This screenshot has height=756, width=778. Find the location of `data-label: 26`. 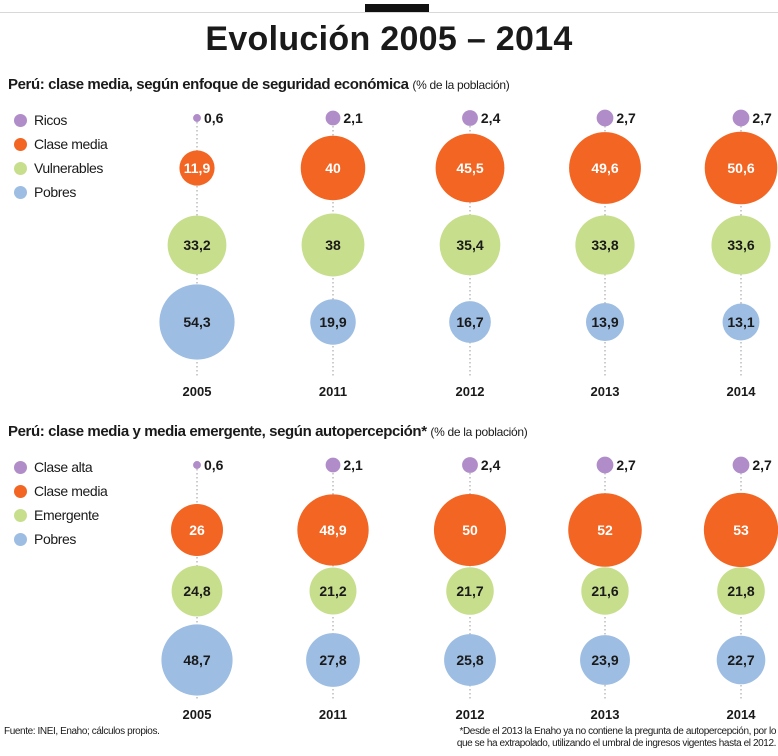

data-label: 26 is located at coordinates (197, 530).